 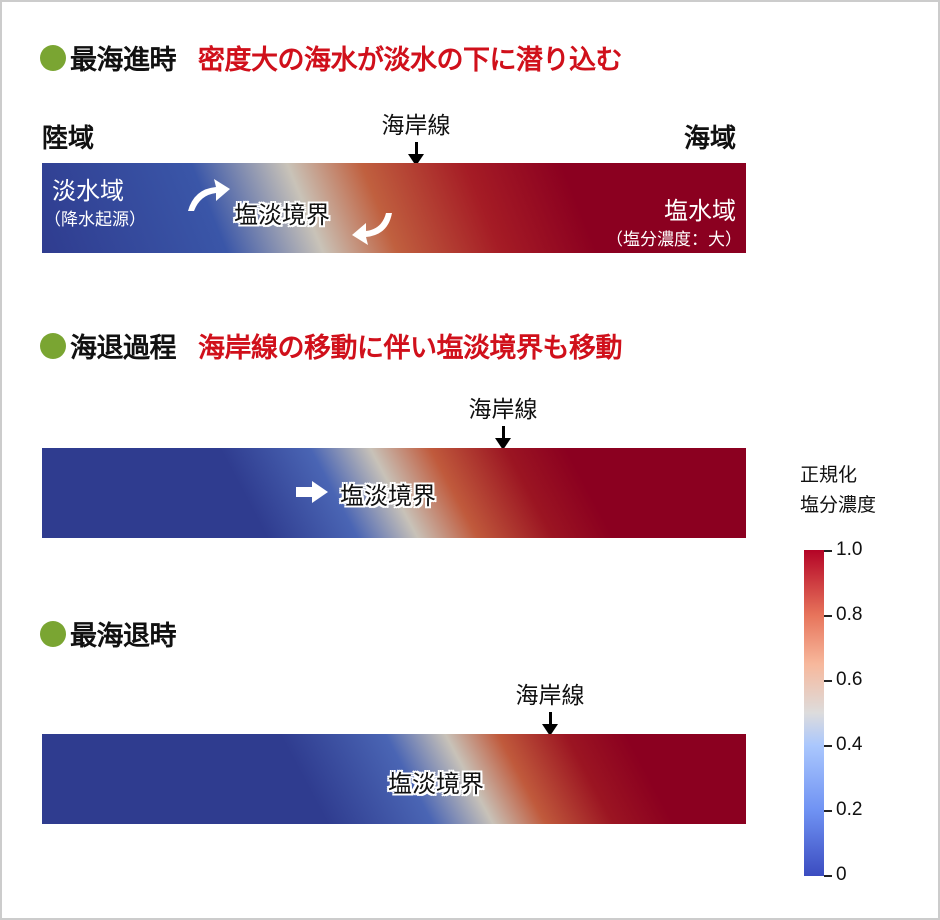 I want to click on saltwater-sub: （塩分濃度：大）, so click(x=674, y=240).